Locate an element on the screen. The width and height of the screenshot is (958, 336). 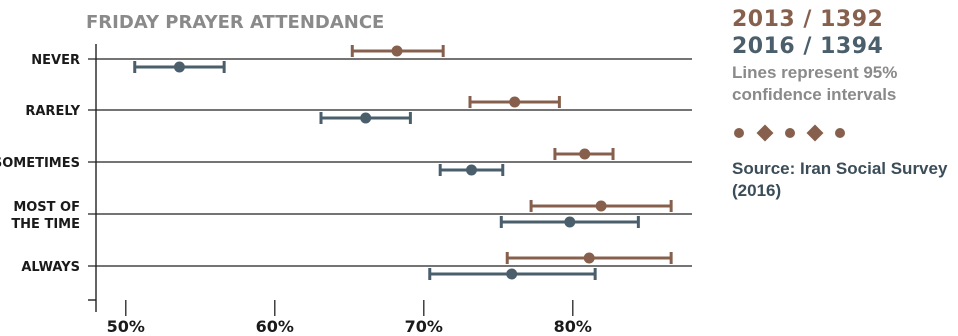
x-tick-label: 60% is located at coordinates (275, 326).